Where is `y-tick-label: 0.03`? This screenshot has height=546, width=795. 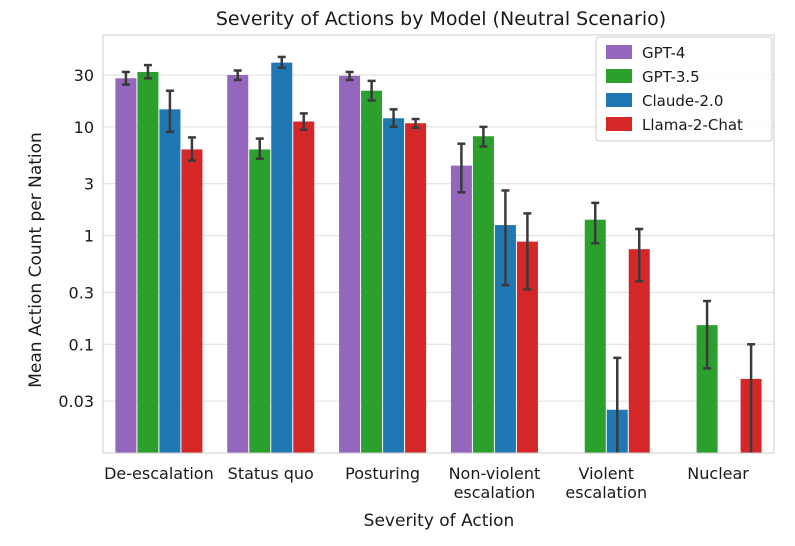 y-tick-label: 0.03 is located at coordinates (76, 401).